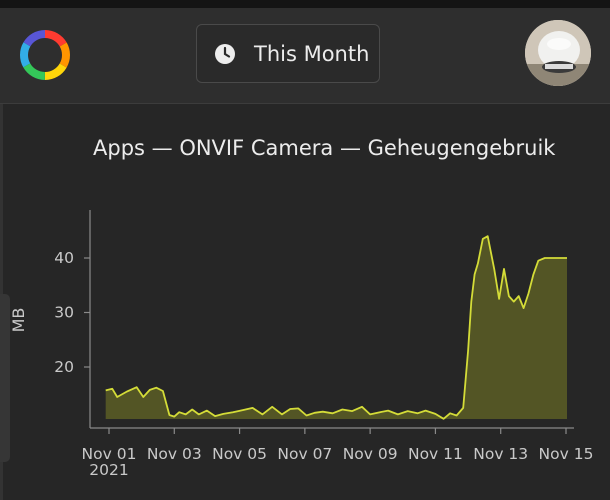  What do you see at coordinates (324, 148) in the screenshot?
I see `chart-title: Apps — ONVIF Camera — Geheugengebruik` at bounding box center [324, 148].